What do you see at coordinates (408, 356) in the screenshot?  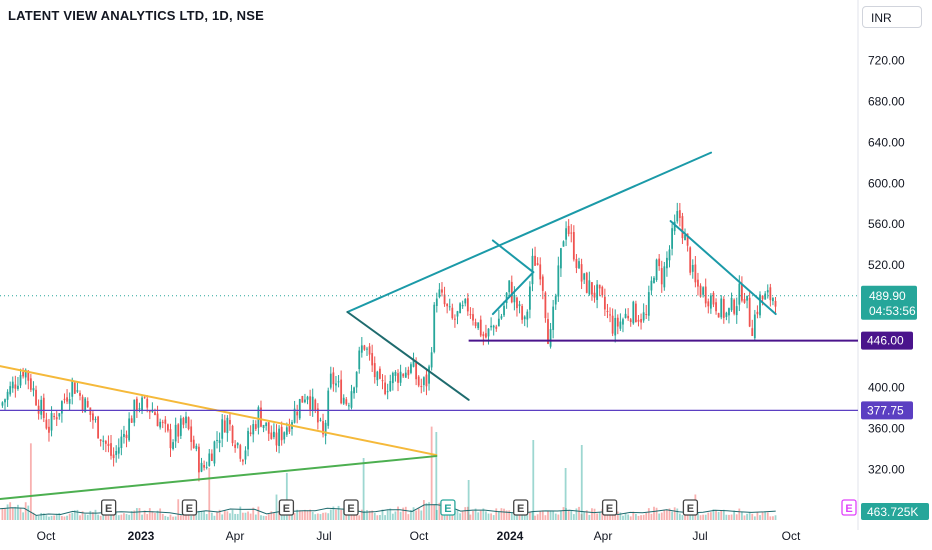 I see `trendline-short-downtrend` at bounding box center [408, 356].